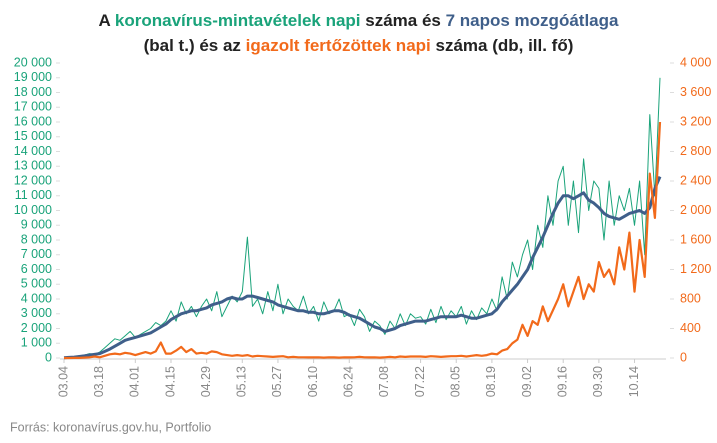  Describe the element at coordinates (349, 381) in the screenshot. I see `x-tick-label: 06.24` at that location.